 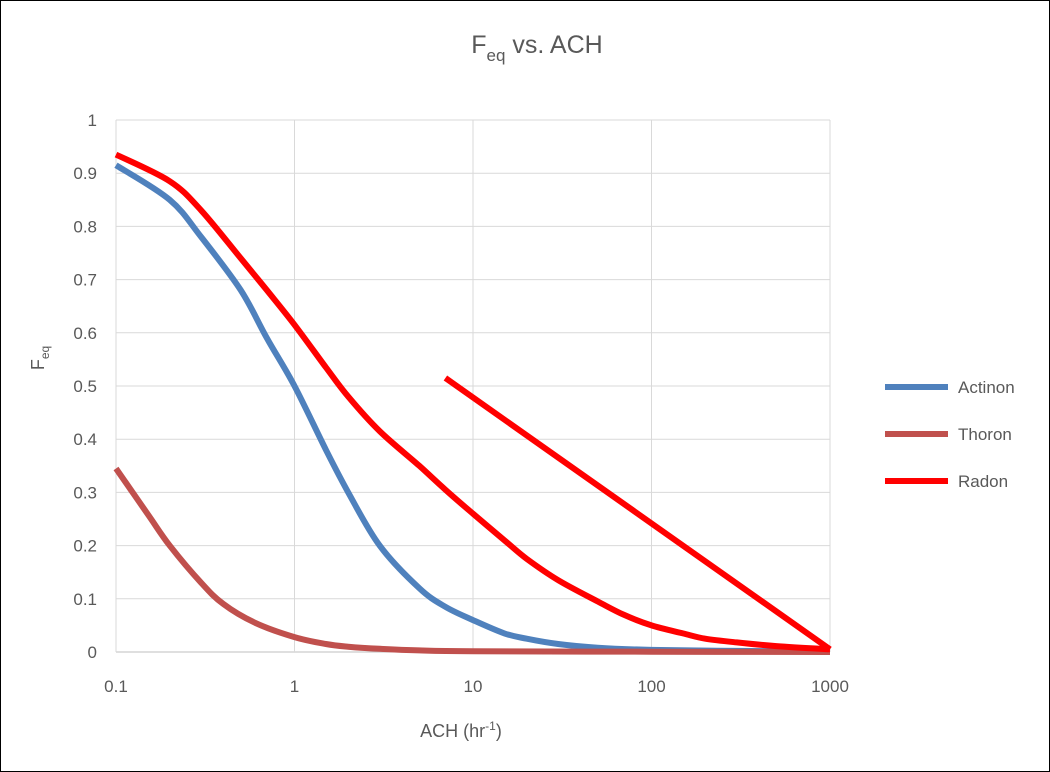 I want to click on y-tick-label: 1, so click(x=92, y=120).